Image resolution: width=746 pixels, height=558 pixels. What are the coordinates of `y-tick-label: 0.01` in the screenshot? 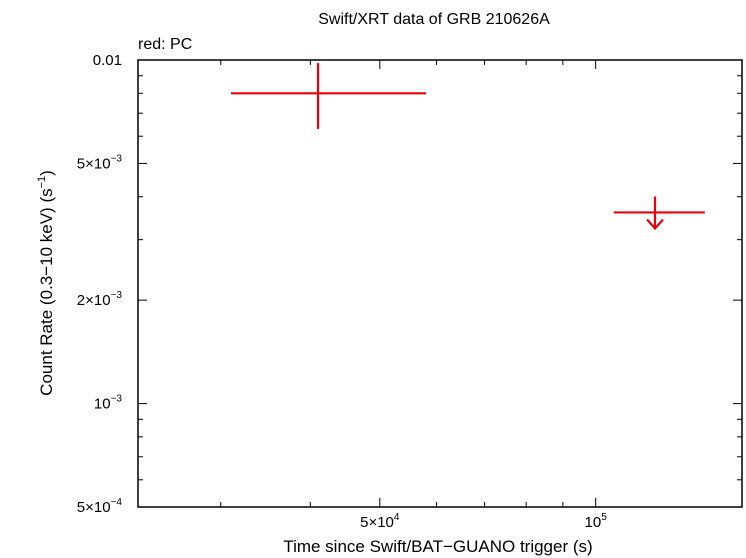 It's located at (107, 60).